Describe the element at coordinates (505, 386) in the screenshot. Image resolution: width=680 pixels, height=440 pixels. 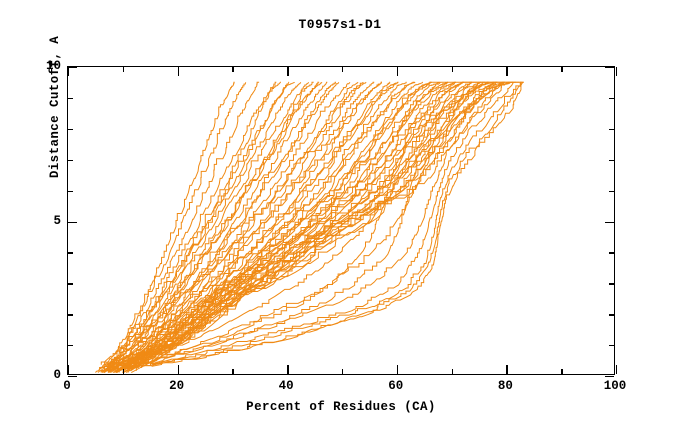
I see `x-tick-label: 80` at that location.